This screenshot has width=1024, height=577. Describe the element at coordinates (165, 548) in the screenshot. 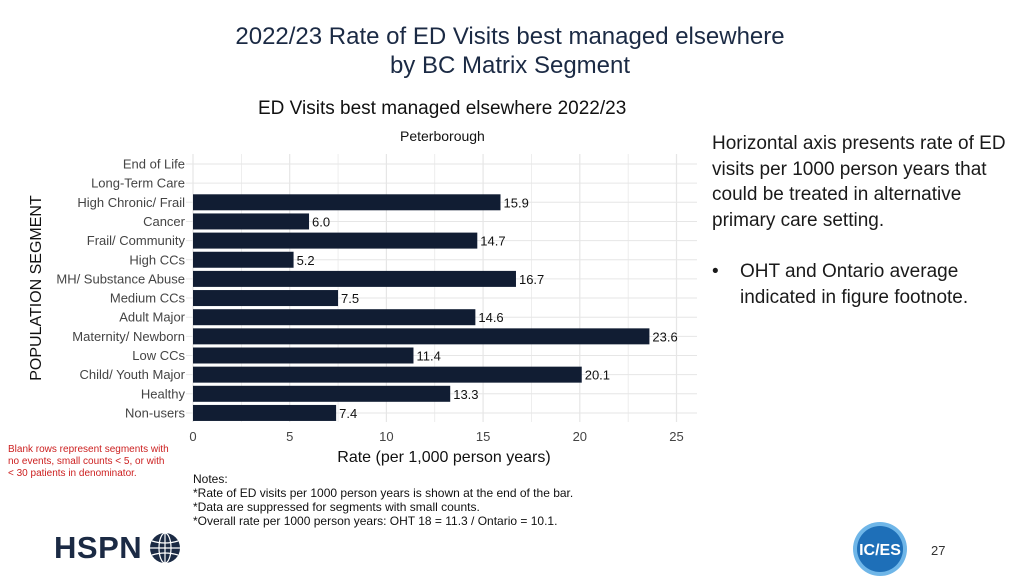

I see `globe-icon` at that location.